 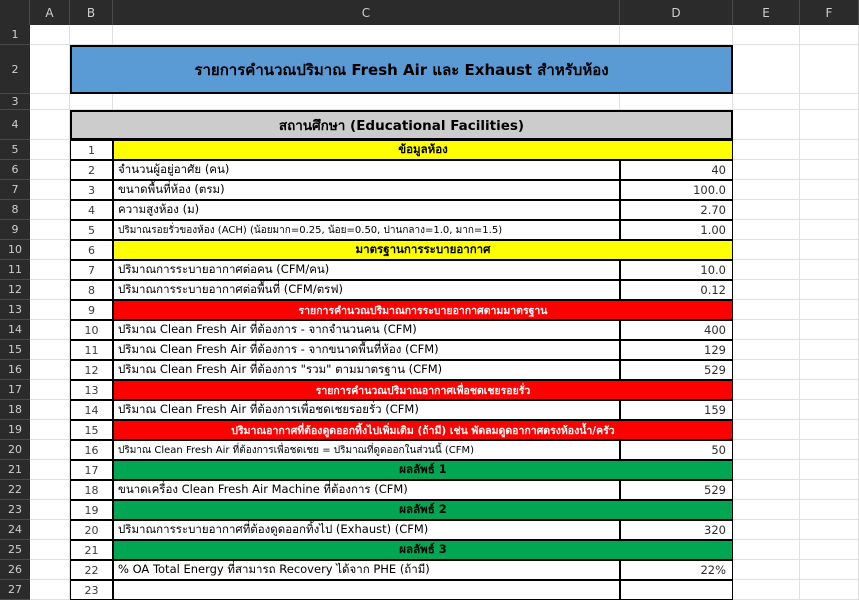 I want to click on item-number-cell: 11, so click(x=91, y=350).